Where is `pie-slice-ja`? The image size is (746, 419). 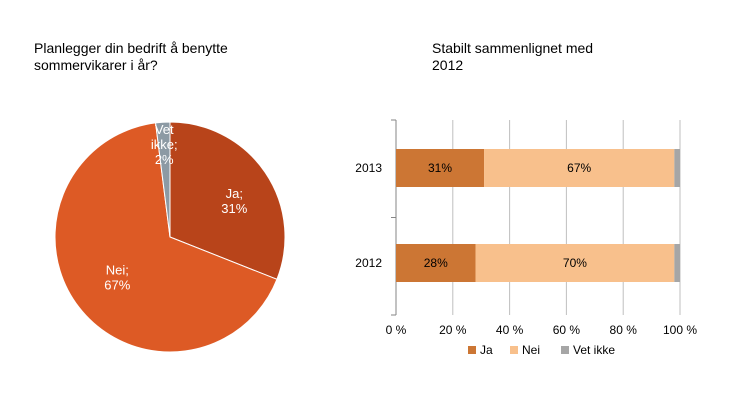
pie-slice-ja is located at coordinates (227, 200).